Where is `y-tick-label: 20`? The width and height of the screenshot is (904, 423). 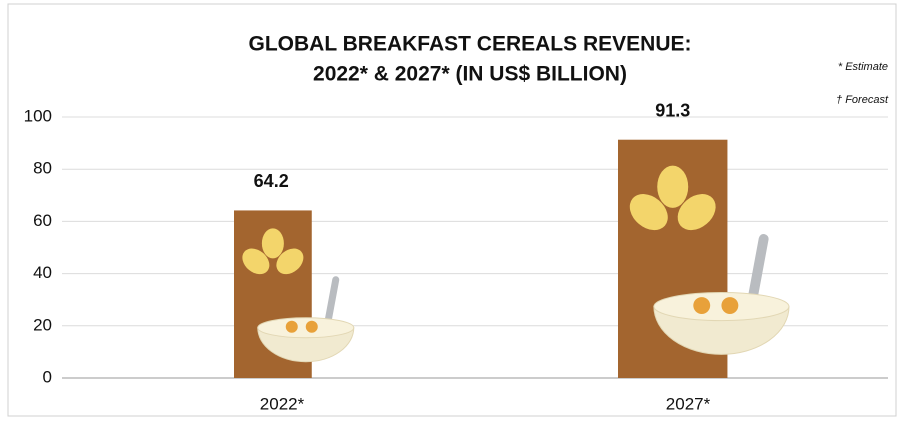 y-tick-label: 20 is located at coordinates (42, 324).